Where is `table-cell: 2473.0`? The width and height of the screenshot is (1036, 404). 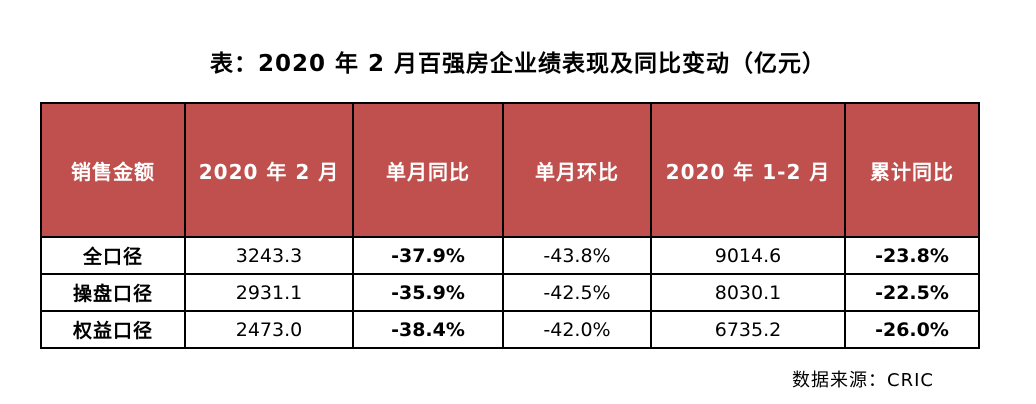
table-cell: 2473.0 is located at coordinates (269, 329).